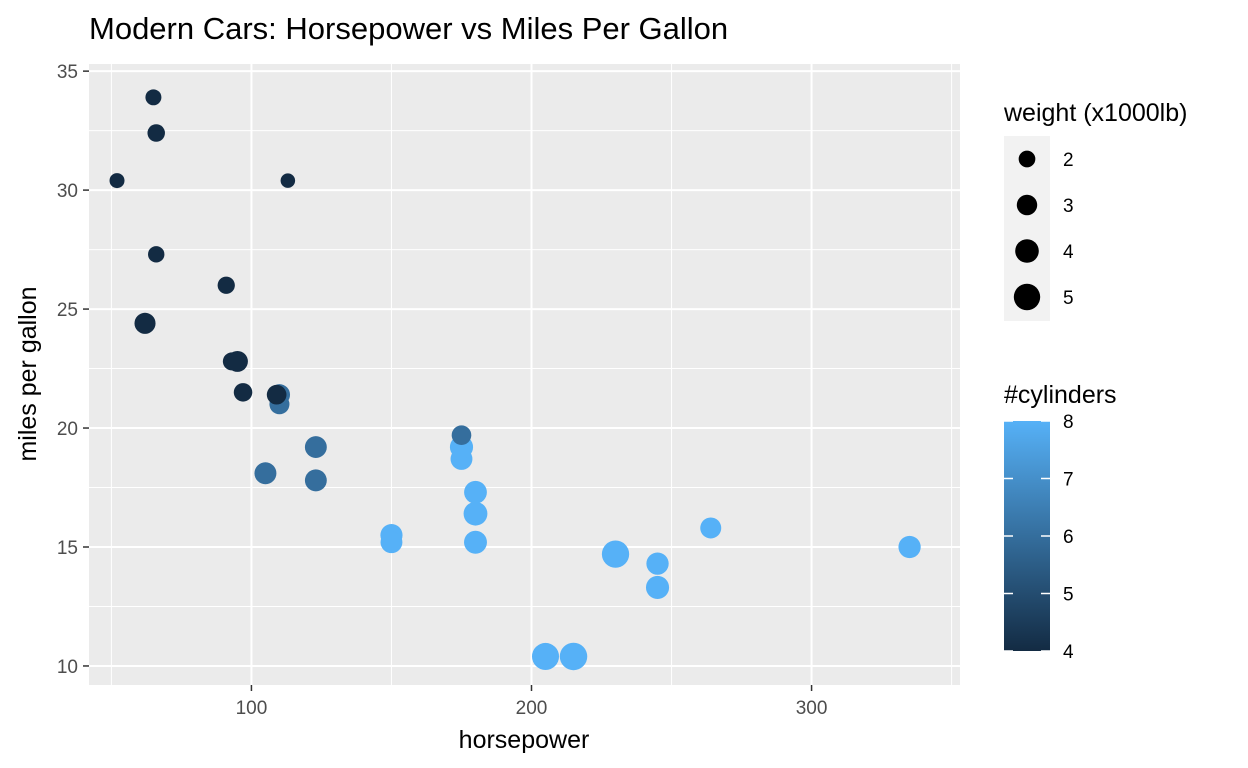  I want to click on color-legend-label: 7, so click(1068, 480).